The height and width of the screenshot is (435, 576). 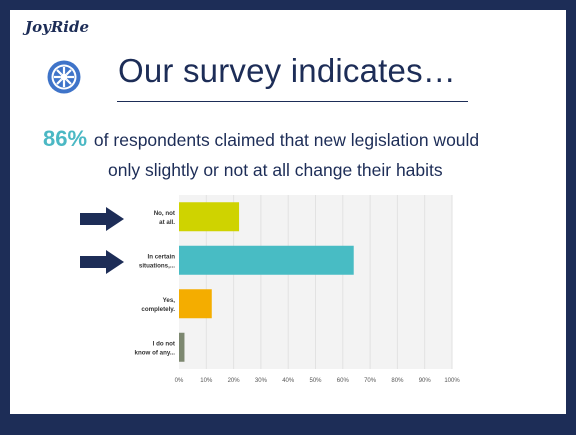 What do you see at coordinates (452, 381) in the screenshot?
I see `x-tick-label: 100%` at bounding box center [452, 381].